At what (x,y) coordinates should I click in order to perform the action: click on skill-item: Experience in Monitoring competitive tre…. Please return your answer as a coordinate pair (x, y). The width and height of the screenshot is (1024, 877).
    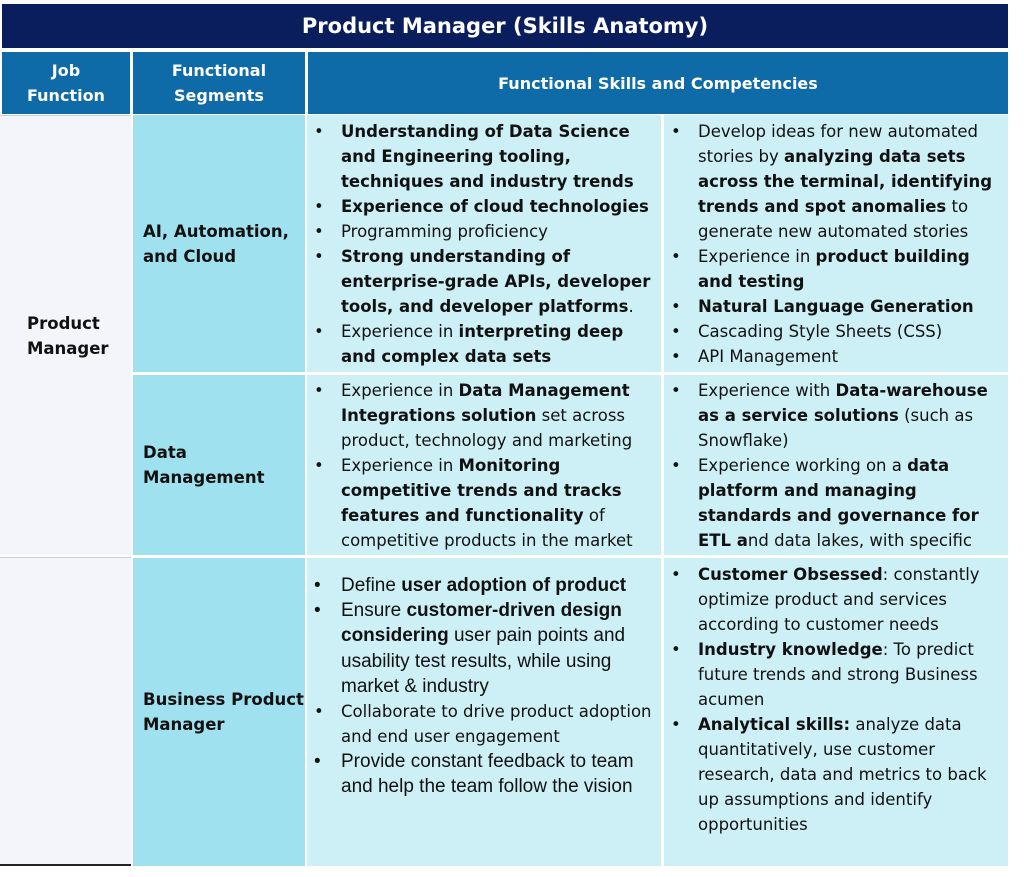
    Looking at the image, I should click on (484, 503).